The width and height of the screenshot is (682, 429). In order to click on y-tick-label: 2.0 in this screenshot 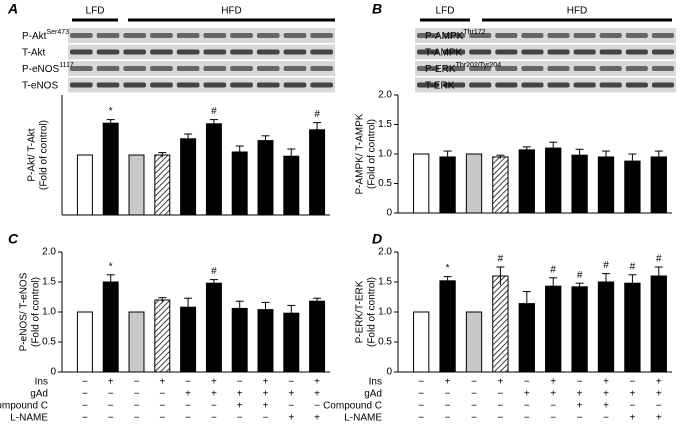, I will do `click(385, 95)`.